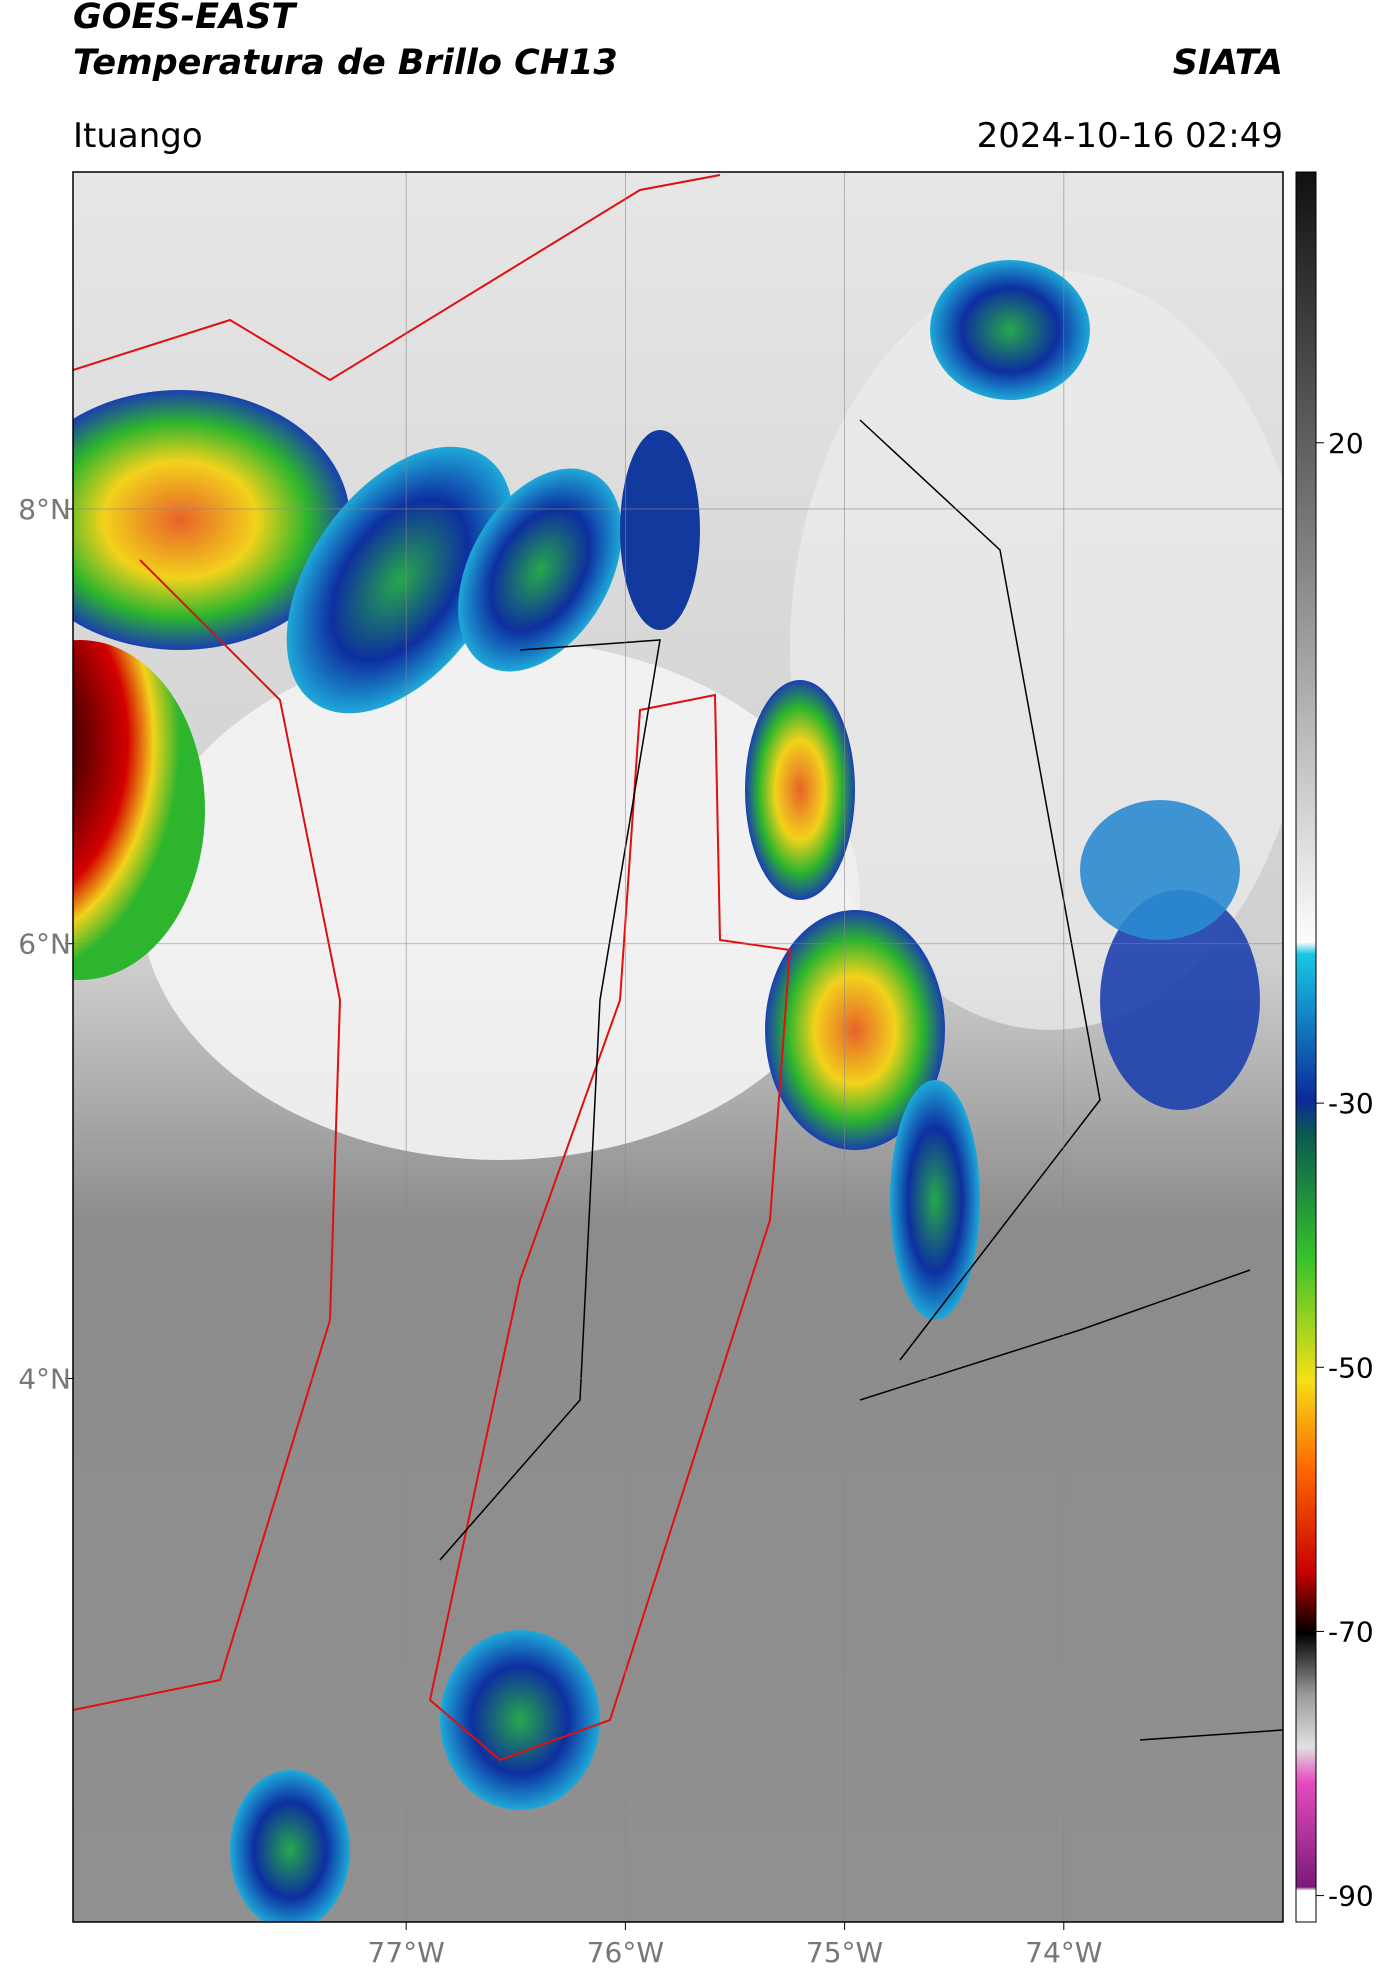 The width and height of the screenshot is (1384, 1981). Describe the element at coordinates (1130, 136) in the screenshot. I see `timestamp: 2024-10-16 02:49` at that location.